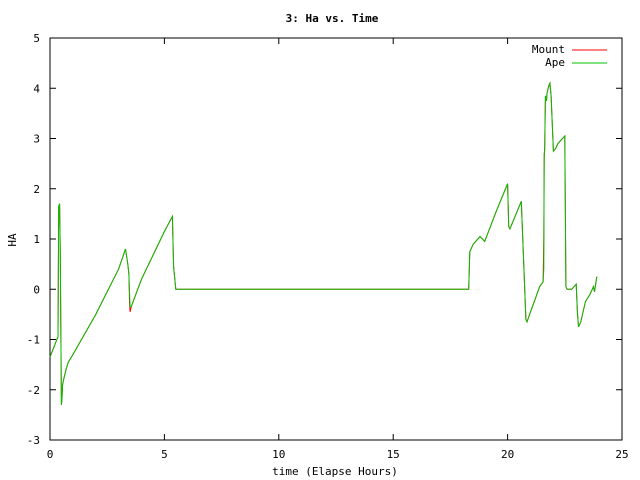 The image size is (640, 480). Describe the element at coordinates (36, 289) in the screenshot. I see `y-tick-label: 0` at that location.